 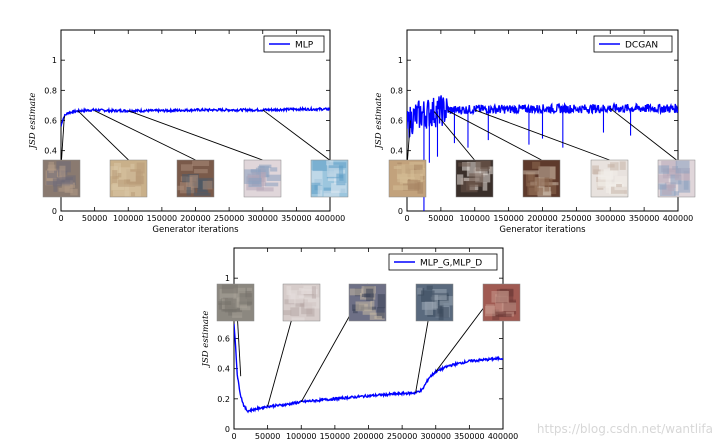 What do you see at coordinates (678, 218) in the screenshot?
I see `x-tick-label: 400000` at bounding box center [678, 218].